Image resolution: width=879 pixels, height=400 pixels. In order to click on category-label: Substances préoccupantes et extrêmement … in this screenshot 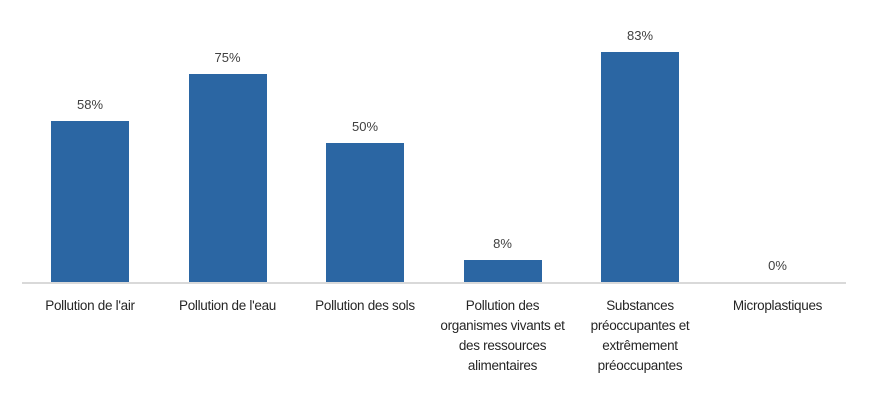, I will do `click(640, 335)`.